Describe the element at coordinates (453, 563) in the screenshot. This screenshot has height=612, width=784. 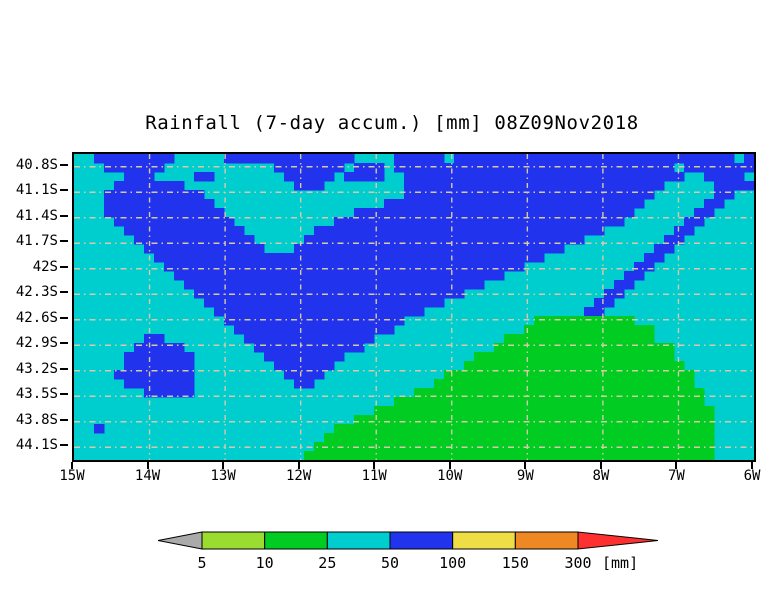
I see `colorbar-tick-label: 100` at that location.